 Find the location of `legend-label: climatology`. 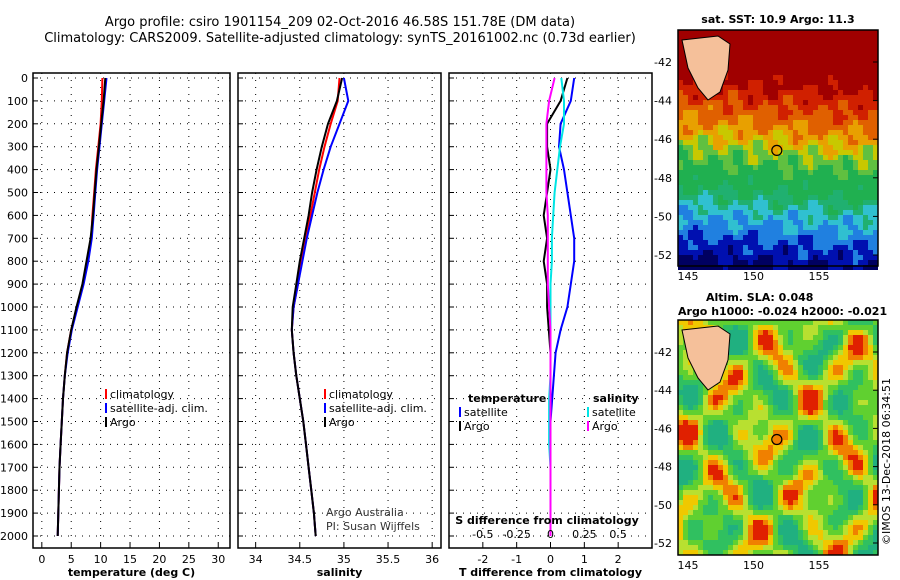

legend-label: climatology is located at coordinates (361, 394).